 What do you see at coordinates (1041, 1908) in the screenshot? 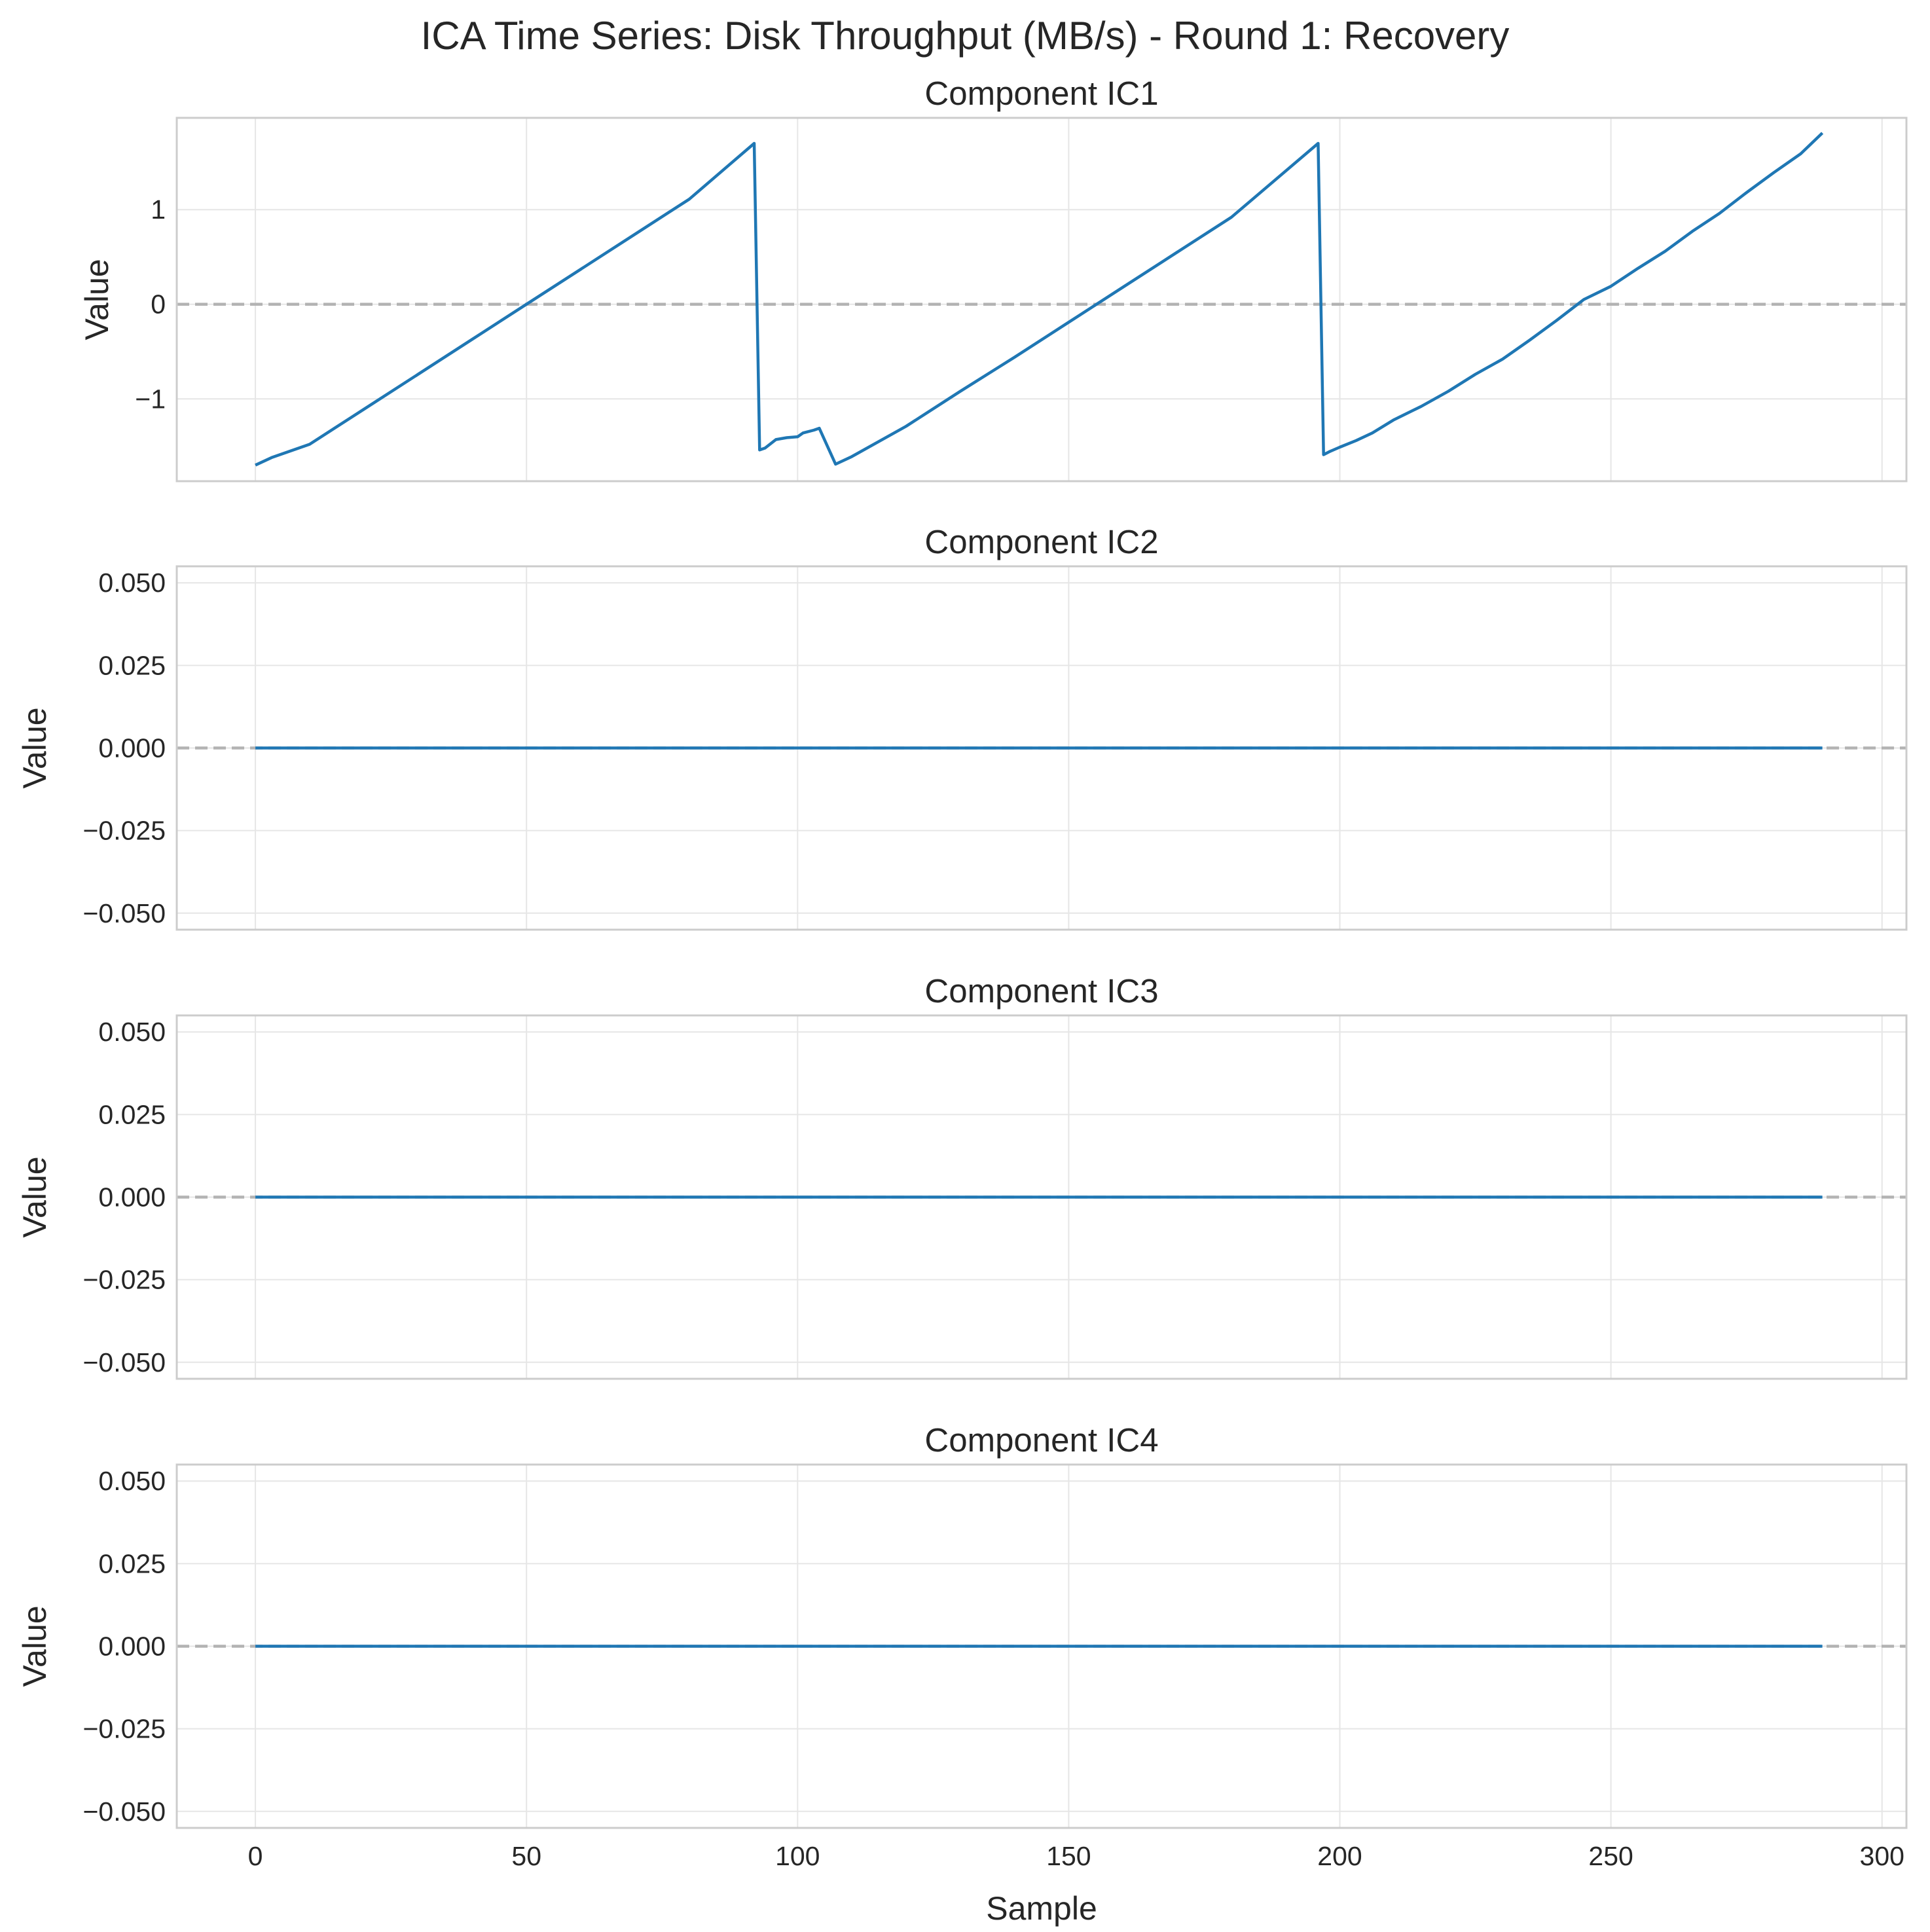
I see `x-axis-label: Sample` at bounding box center [1041, 1908].